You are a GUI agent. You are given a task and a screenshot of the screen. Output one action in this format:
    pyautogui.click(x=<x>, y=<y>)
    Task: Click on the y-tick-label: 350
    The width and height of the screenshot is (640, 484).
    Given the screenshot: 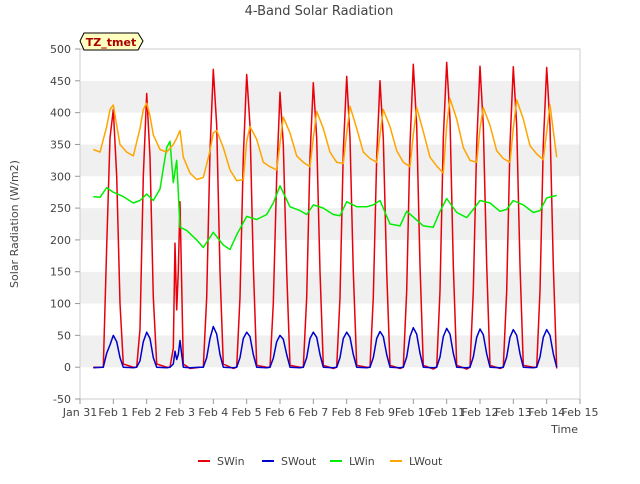 What is the action you would take?
    pyautogui.click(x=60, y=144)
    